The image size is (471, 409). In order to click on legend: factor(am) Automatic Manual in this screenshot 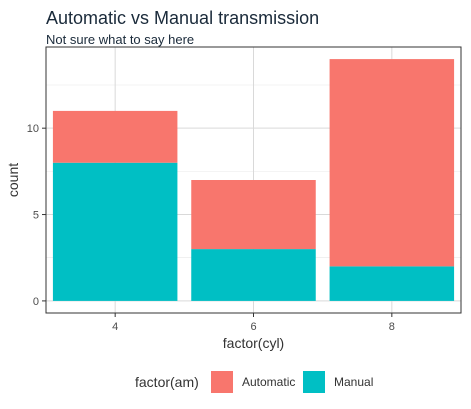, I will do `click(254, 382)`.